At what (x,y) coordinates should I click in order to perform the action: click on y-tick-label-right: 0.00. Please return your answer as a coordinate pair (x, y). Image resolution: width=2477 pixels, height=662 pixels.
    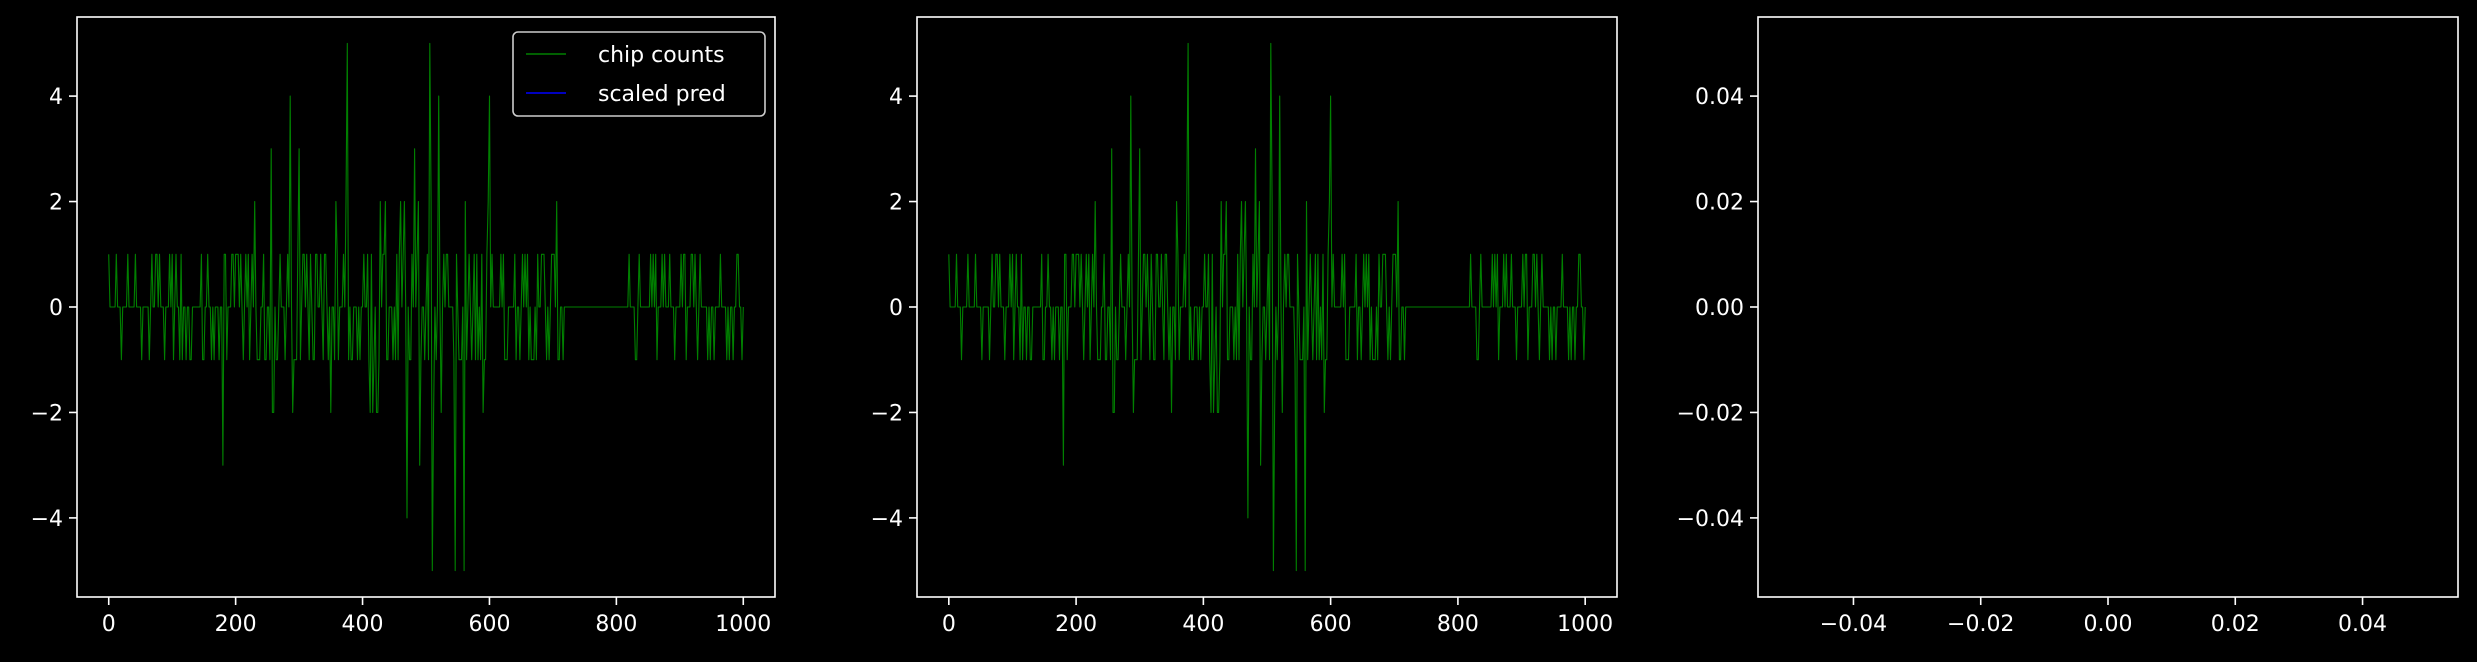
    Looking at the image, I should click on (1719, 308).